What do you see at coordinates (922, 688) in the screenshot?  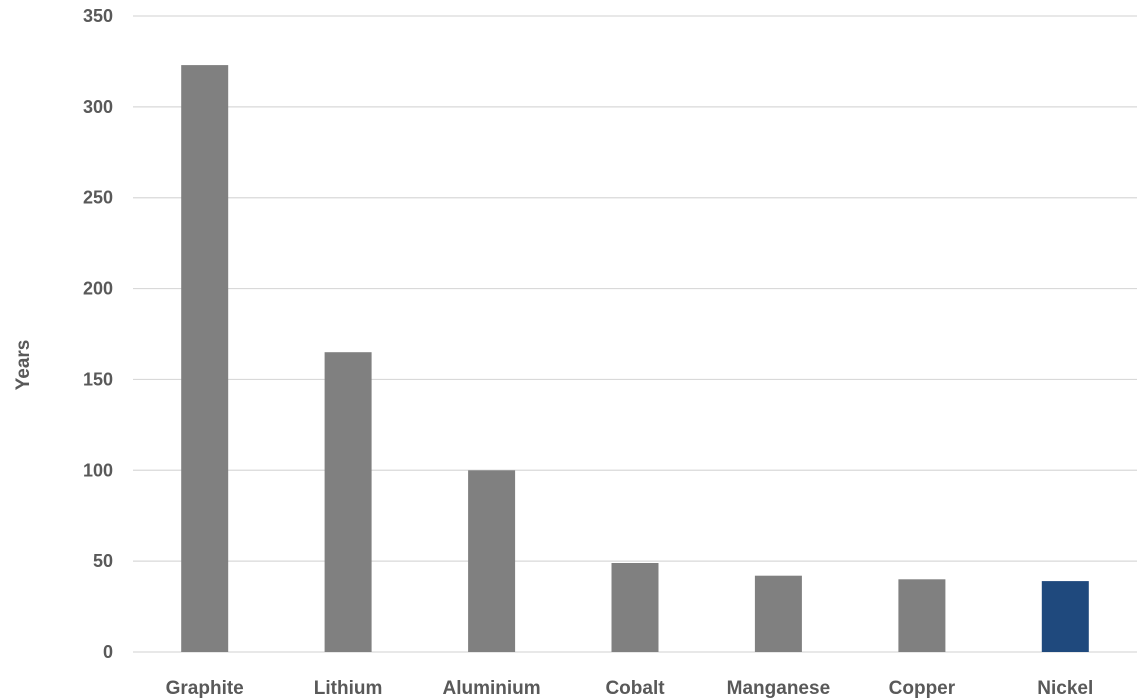 I see `x-label-copper: Copper` at bounding box center [922, 688].